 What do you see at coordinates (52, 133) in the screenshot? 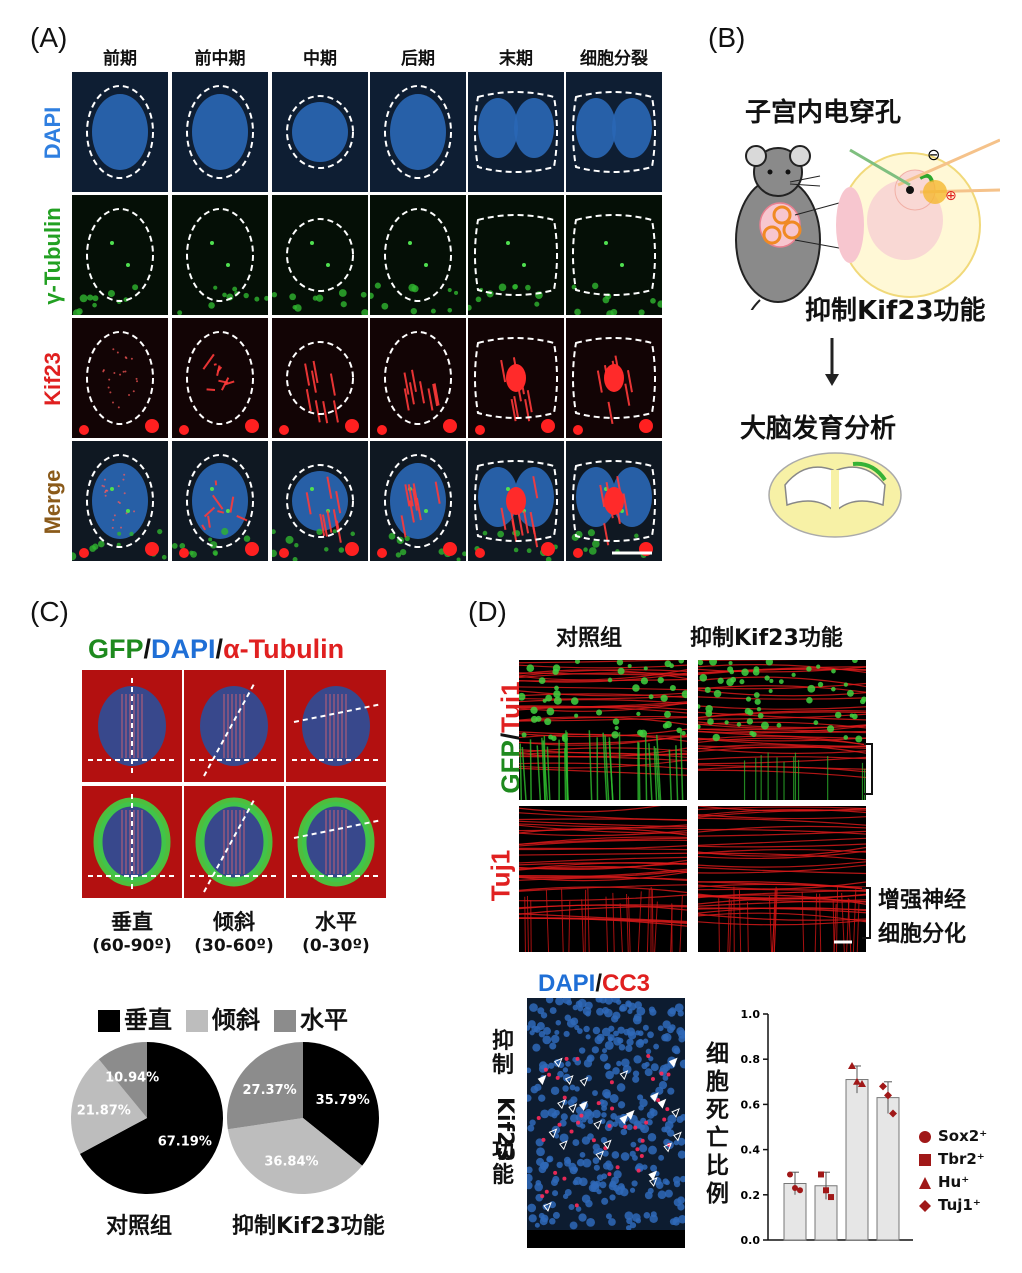
I see `row-label-dapi: DAPI` at bounding box center [52, 133].